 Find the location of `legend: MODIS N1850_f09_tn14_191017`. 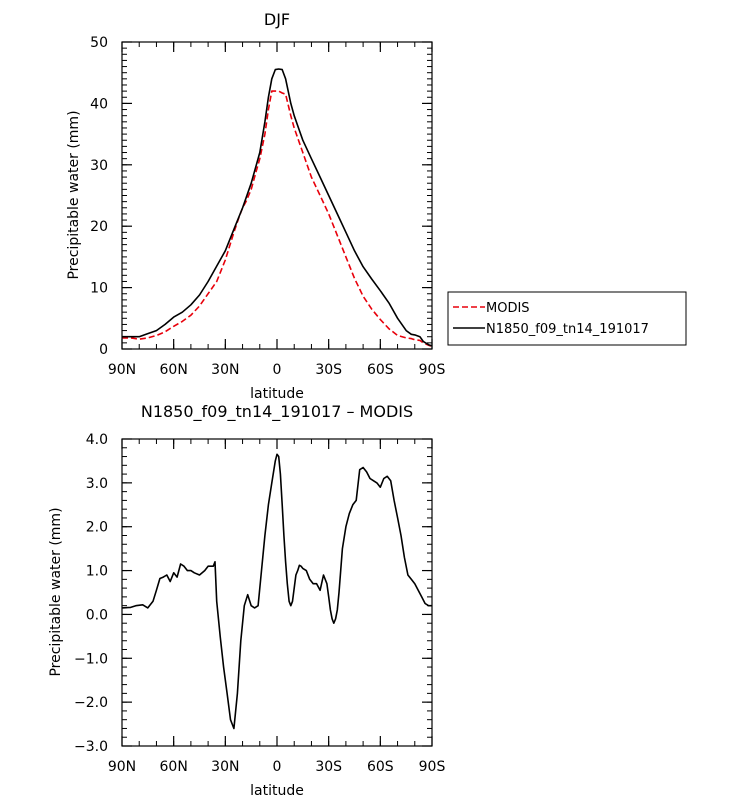

legend: MODIS N1850_f09_tn14_191017 is located at coordinates (567, 318).